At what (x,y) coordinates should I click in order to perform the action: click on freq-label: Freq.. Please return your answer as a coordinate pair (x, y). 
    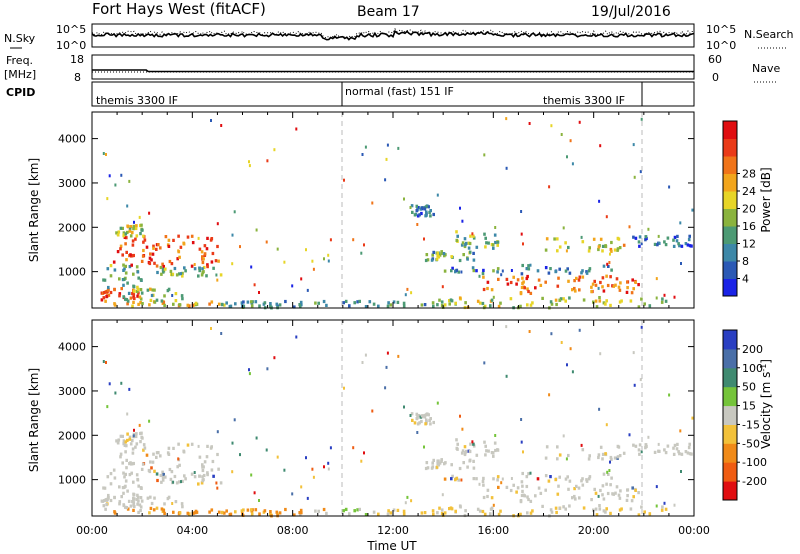
    Looking at the image, I should click on (19, 60).